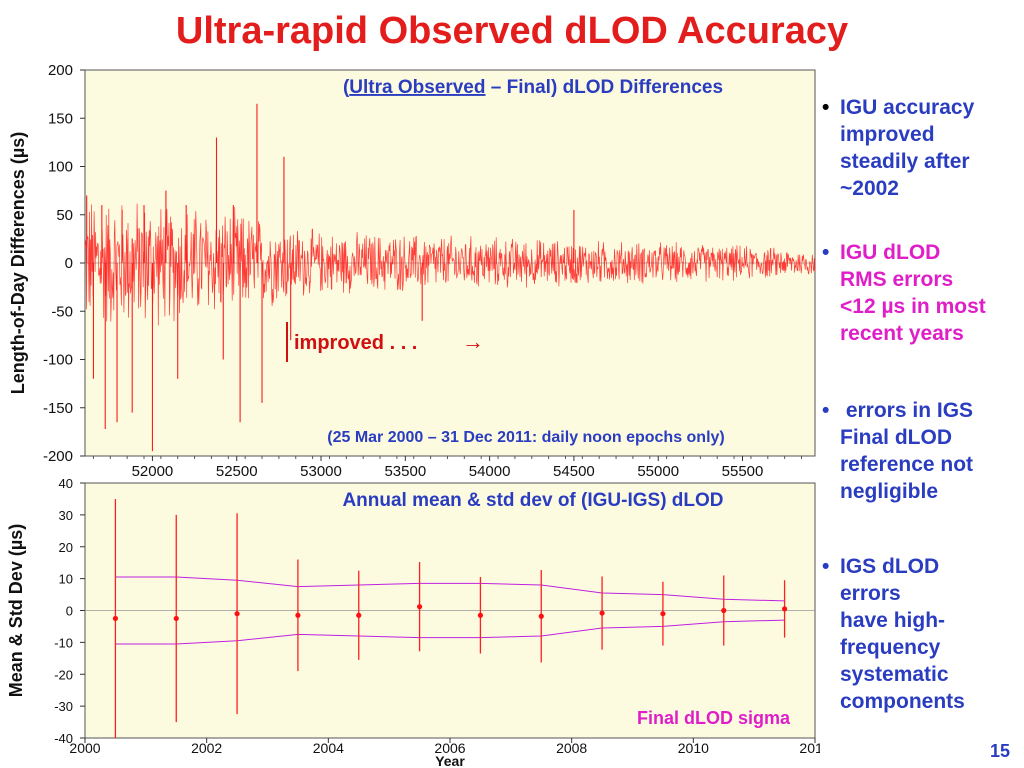 The width and height of the screenshot is (1024, 768). Describe the element at coordinates (999, 751) in the screenshot. I see `page-number: 15` at that location.